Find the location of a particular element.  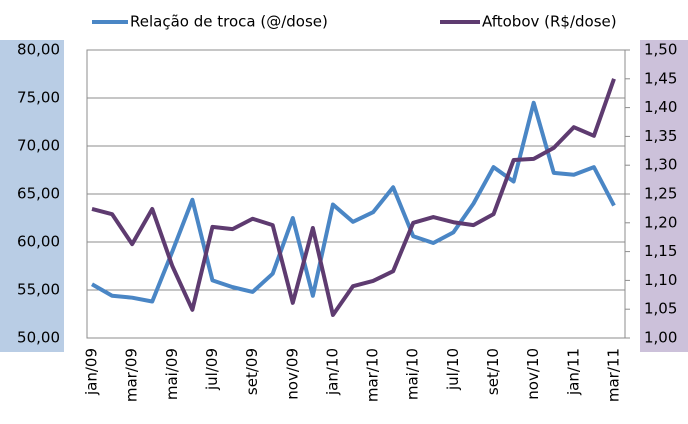

y-tick-label: 50,00 is located at coordinates (38, 338).